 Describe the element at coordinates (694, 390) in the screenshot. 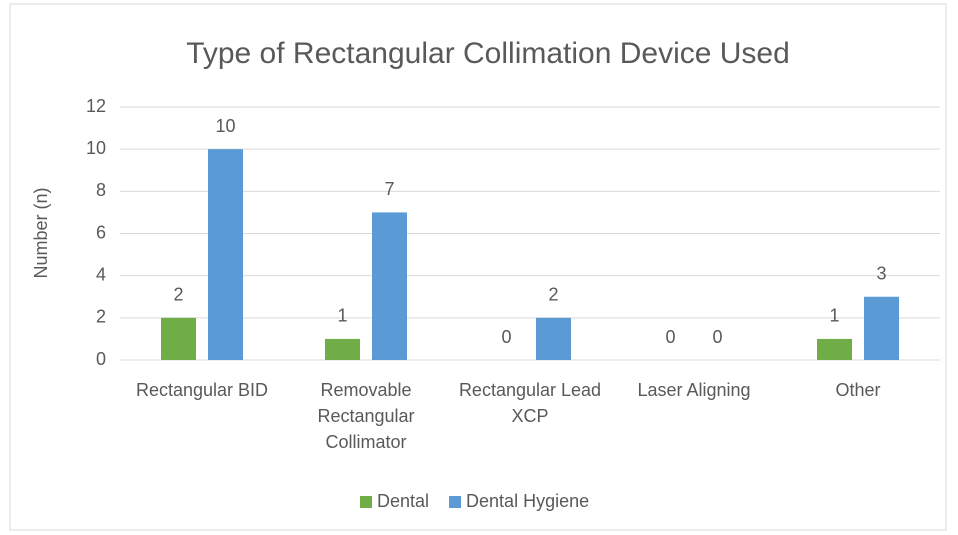

I see `x-tick-label: Laser Aligning` at that location.